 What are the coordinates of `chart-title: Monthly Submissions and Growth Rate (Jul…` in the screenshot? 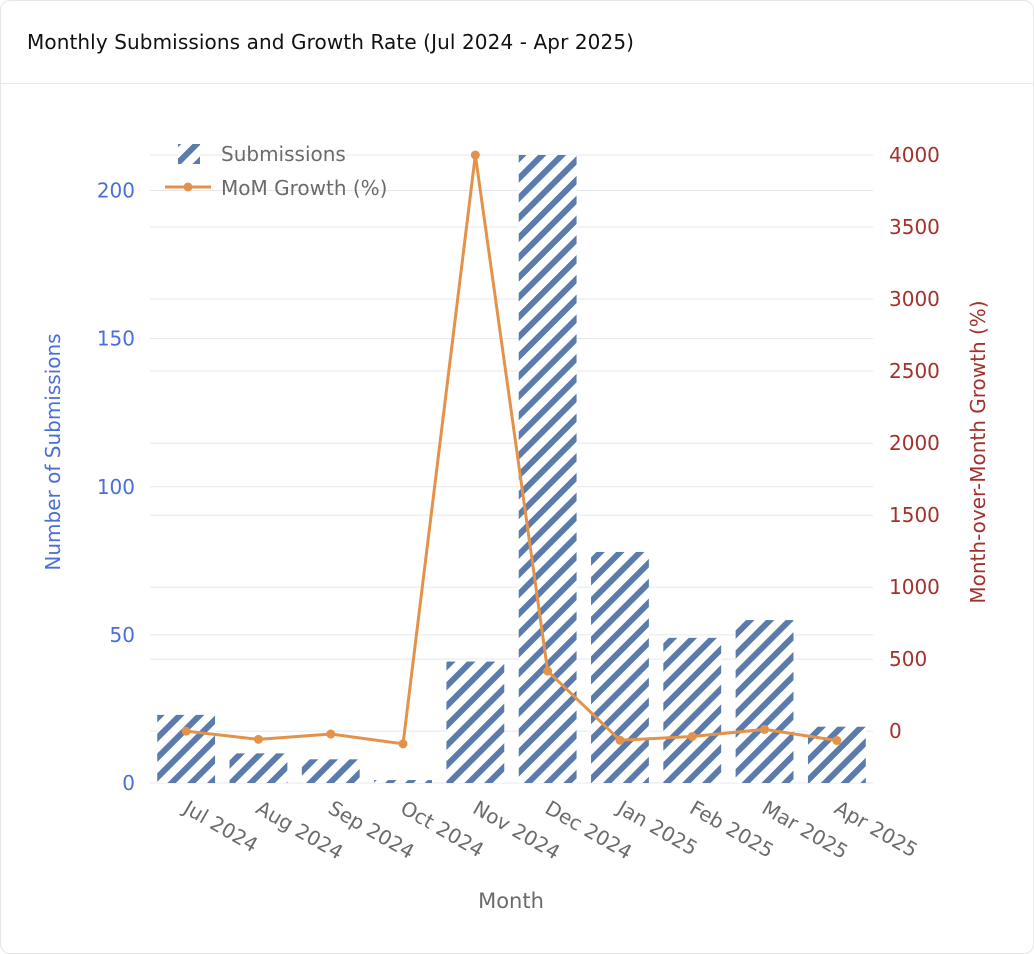 It's located at (331, 42).